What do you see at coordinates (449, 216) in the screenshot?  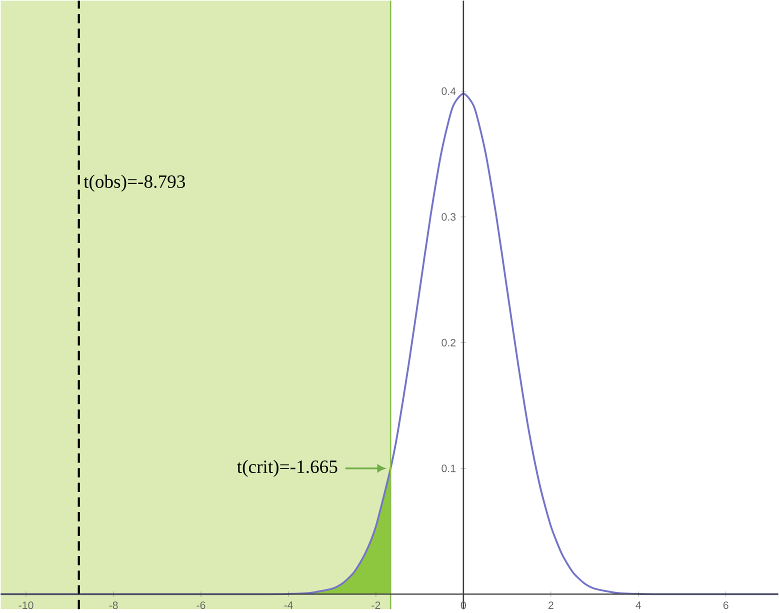 I see `y-tick-label: 0.3` at bounding box center [449, 216].